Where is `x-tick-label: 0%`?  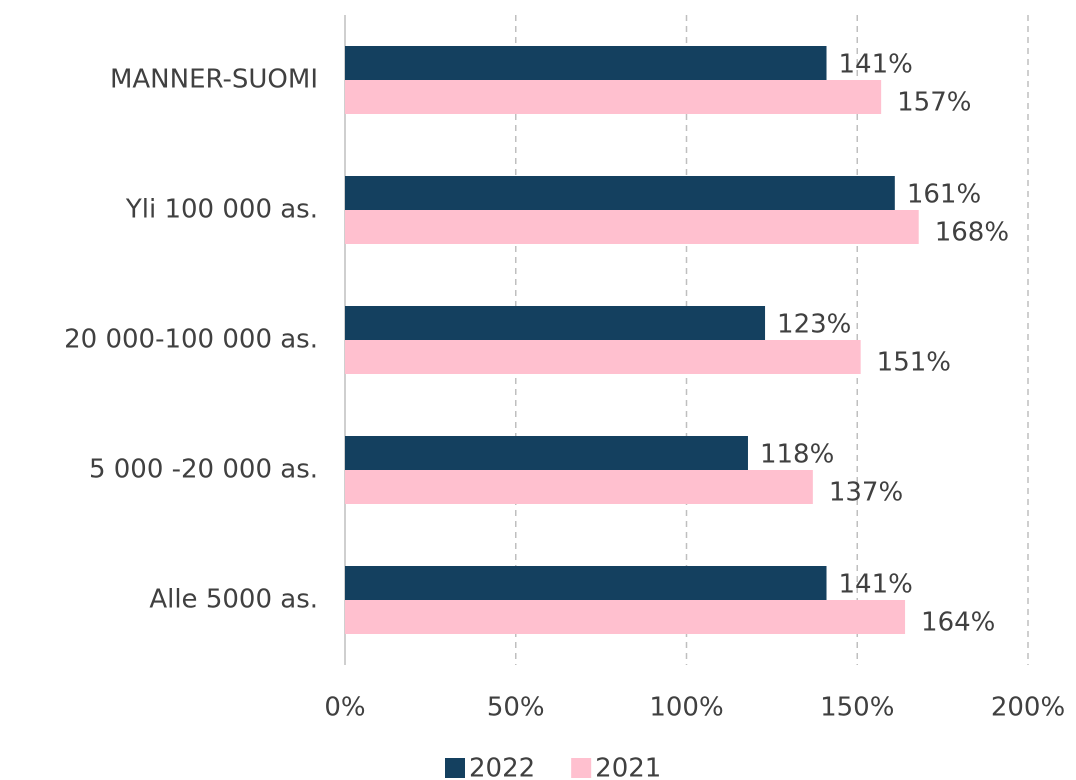 x-tick-label: 0% is located at coordinates (344, 708).